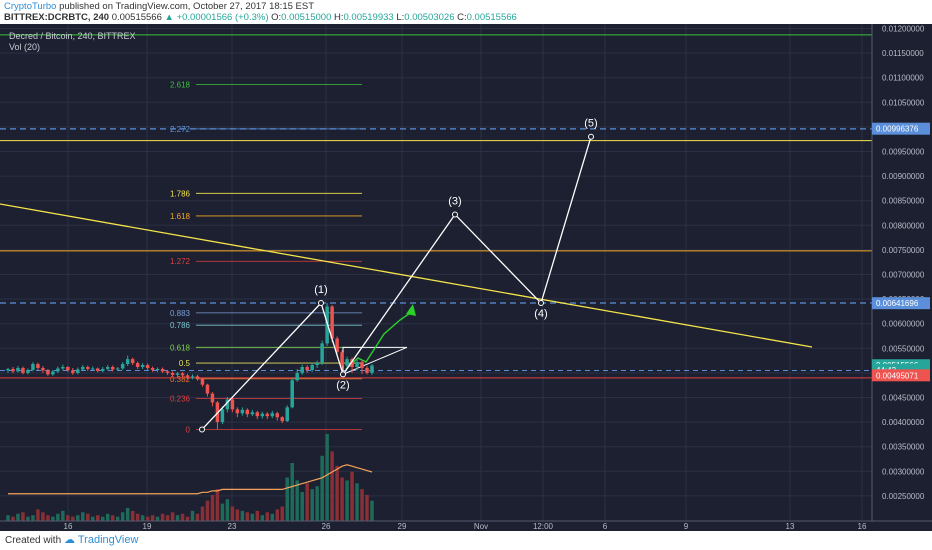 This screenshot has height=550, width=932. What do you see at coordinates (379, 340) in the screenshot?
I see `projection-arrow` at bounding box center [379, 340].